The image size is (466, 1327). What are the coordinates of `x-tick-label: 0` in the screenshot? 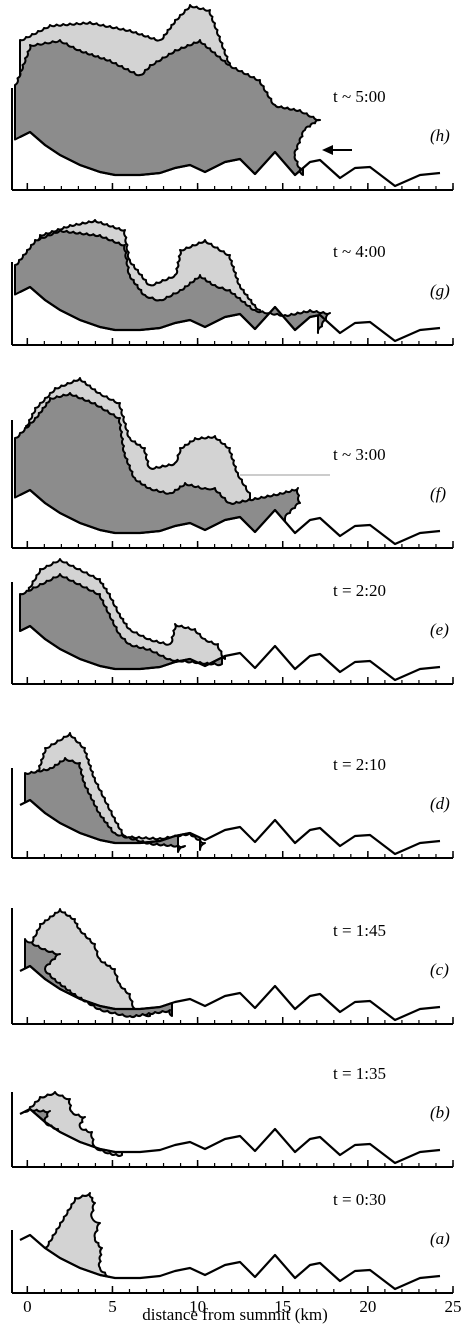 It's located at (27, 1306).